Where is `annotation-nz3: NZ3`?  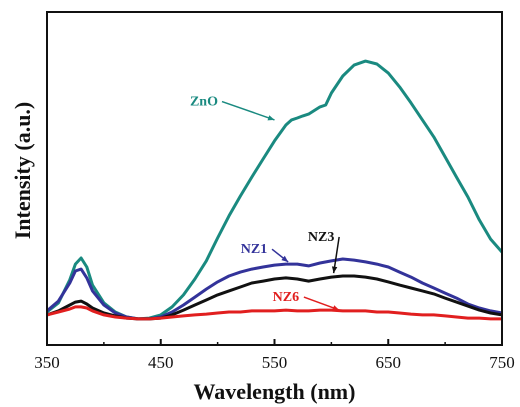 annotation-nz3: NZ3 is located at coordinates (321, 237).